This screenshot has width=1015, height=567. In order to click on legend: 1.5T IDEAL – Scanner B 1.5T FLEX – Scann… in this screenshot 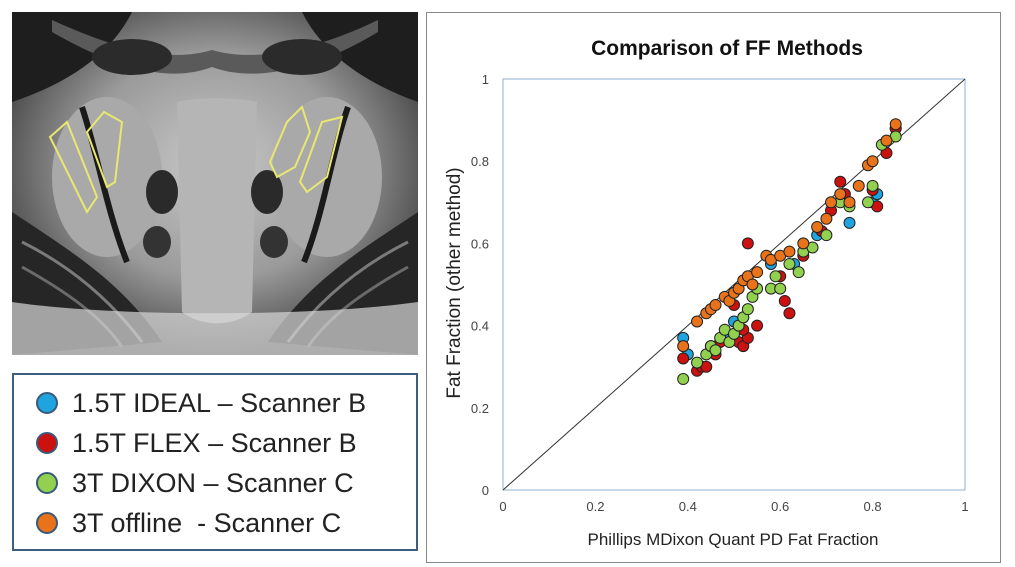, I will do `click(215, 462)`.